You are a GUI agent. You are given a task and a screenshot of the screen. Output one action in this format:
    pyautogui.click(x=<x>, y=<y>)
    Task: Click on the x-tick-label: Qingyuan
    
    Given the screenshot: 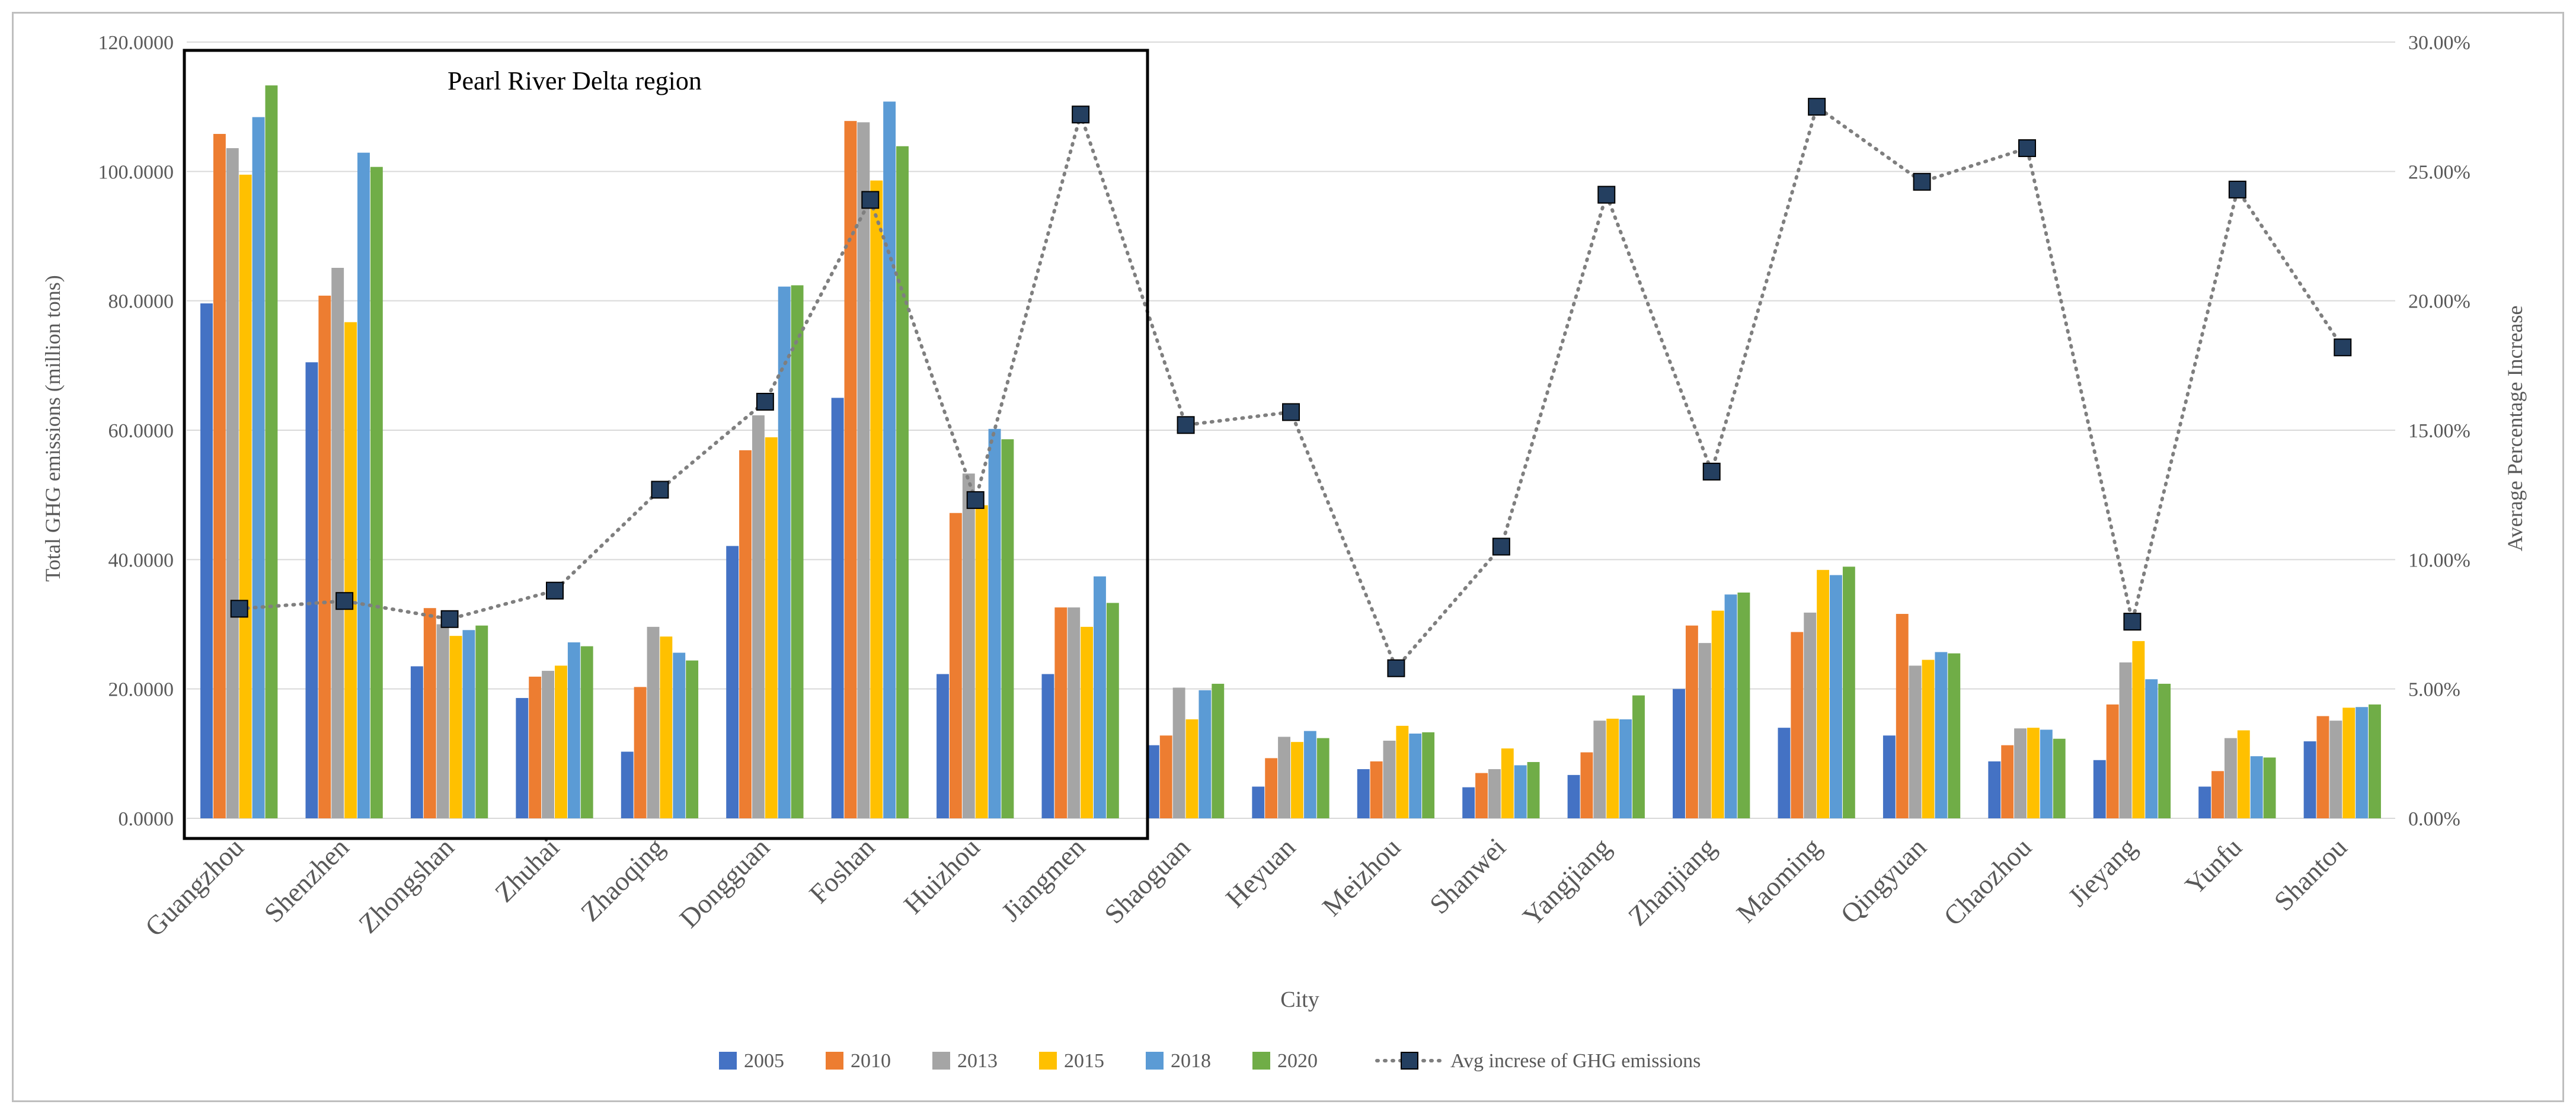 What is the action you would take?
    pyautogui.click(x=1883, y=880)
    